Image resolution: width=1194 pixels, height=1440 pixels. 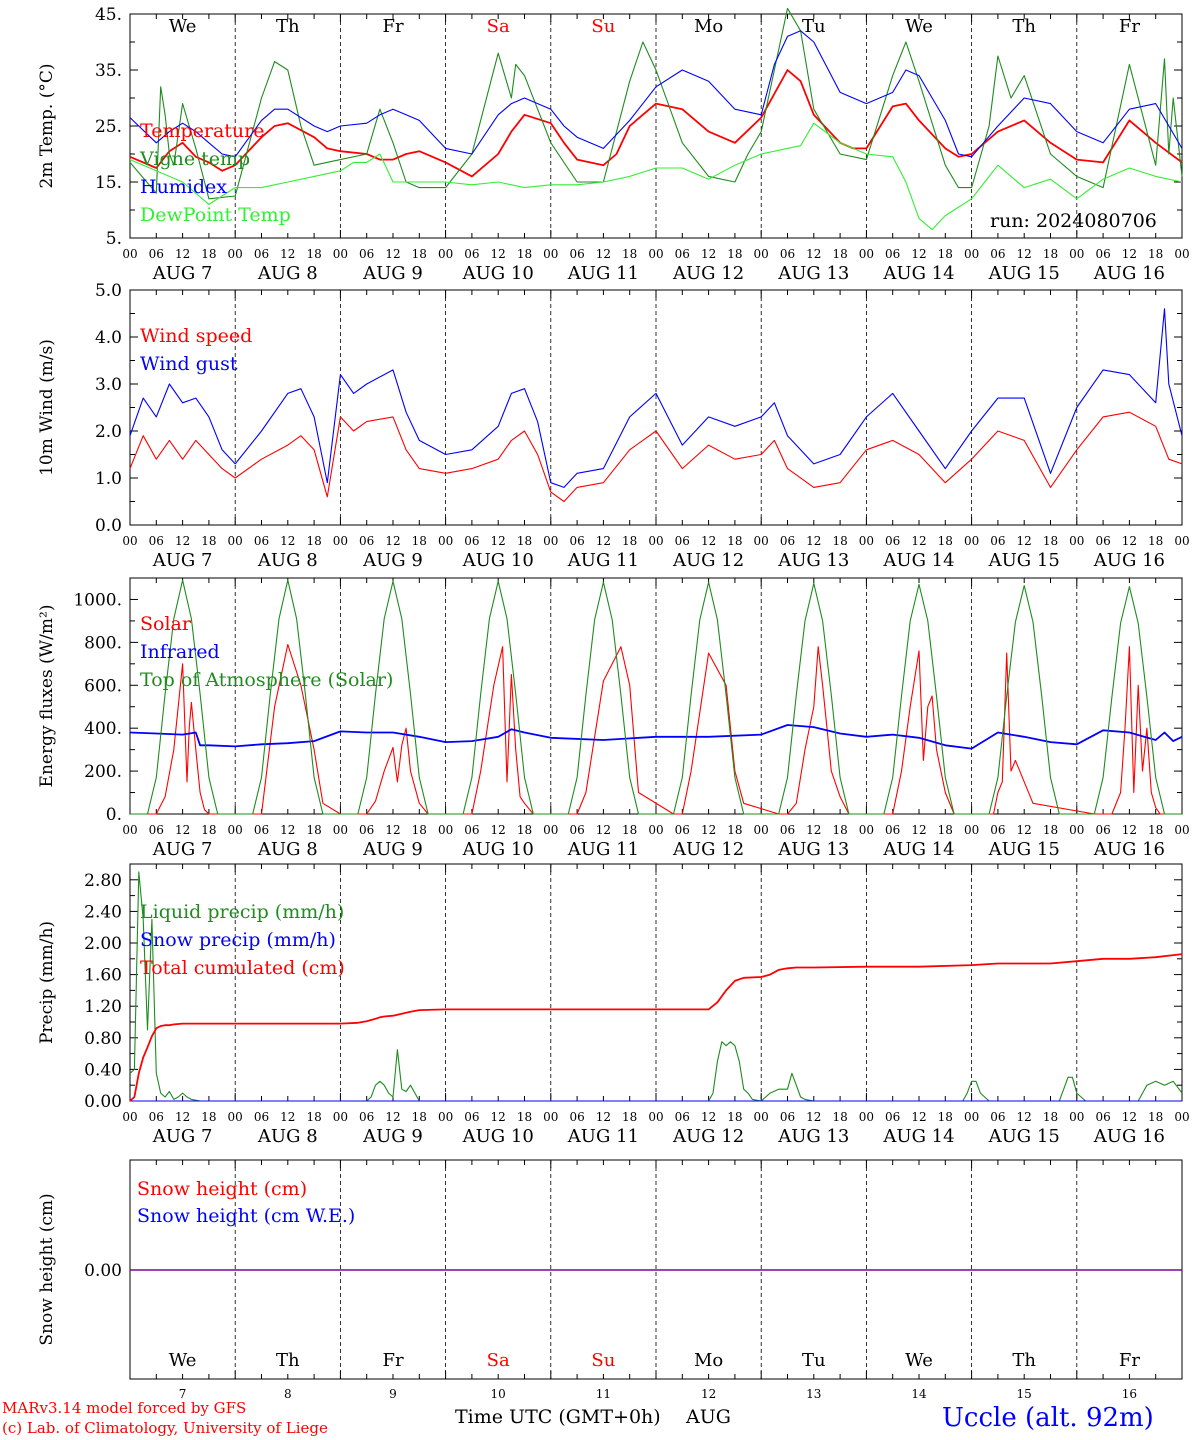 What do you see at coordinates (114, 815) in the screenshot?
I see `y-tick-label: 0.` at bounding box center [114, 815].